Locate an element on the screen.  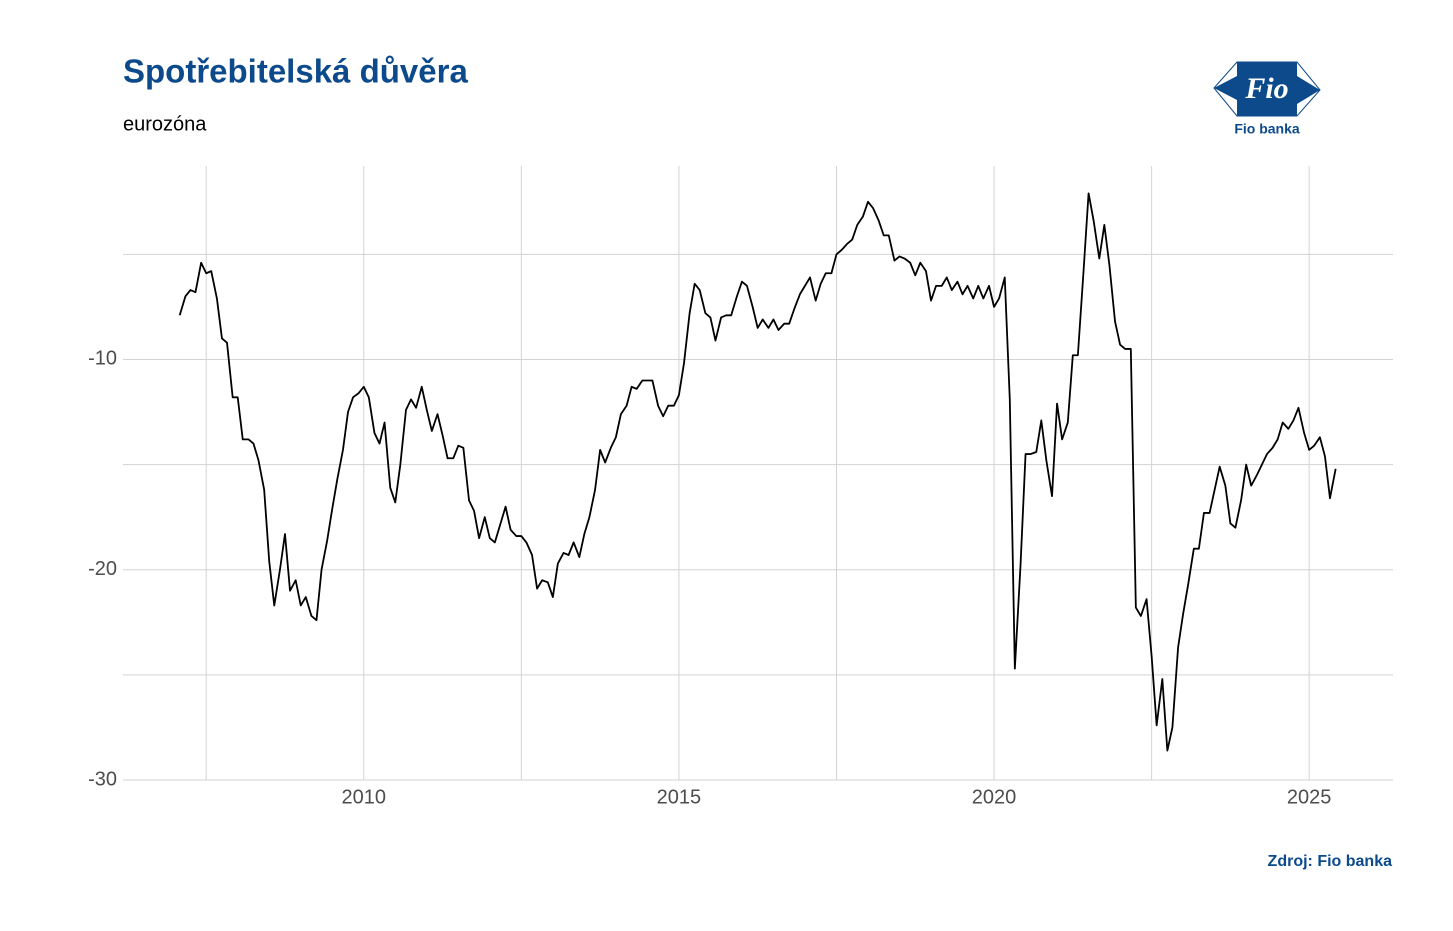
x-tick-label: 2025 is located at coordinates (1309, 797).